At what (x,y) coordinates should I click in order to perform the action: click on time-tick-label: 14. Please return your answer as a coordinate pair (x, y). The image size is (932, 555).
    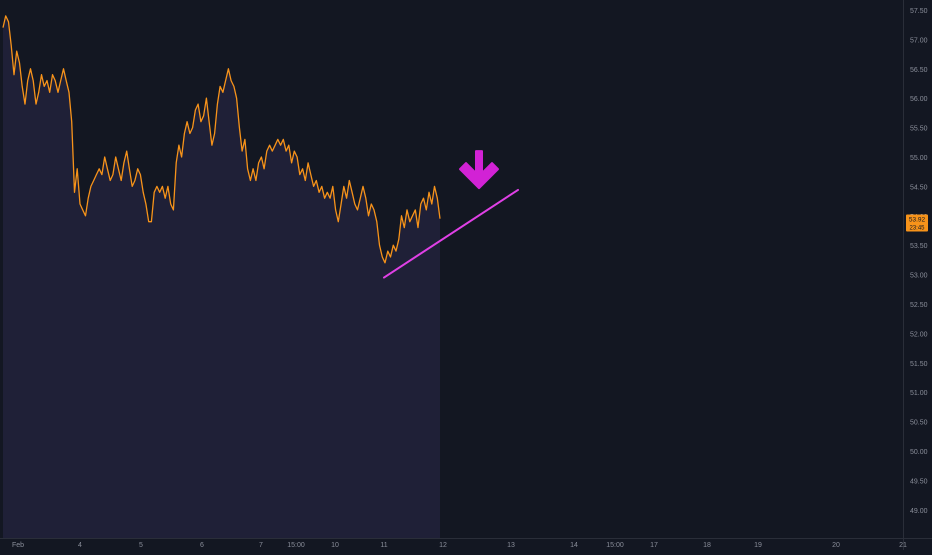
    Looking at the image, I should click on (574, 545).